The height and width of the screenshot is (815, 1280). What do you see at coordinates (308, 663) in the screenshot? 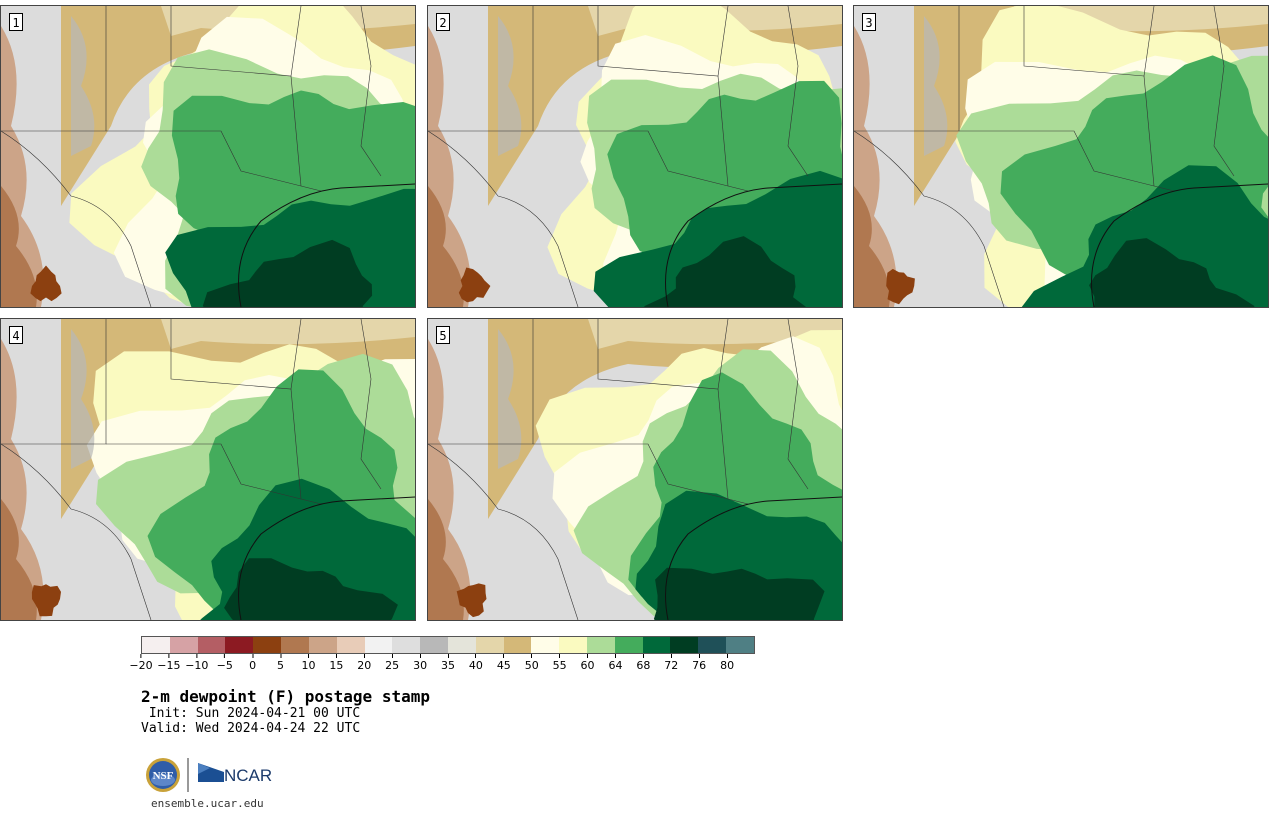
I see `colorbar-tick-label: 10` at bounding box center [308, 663].